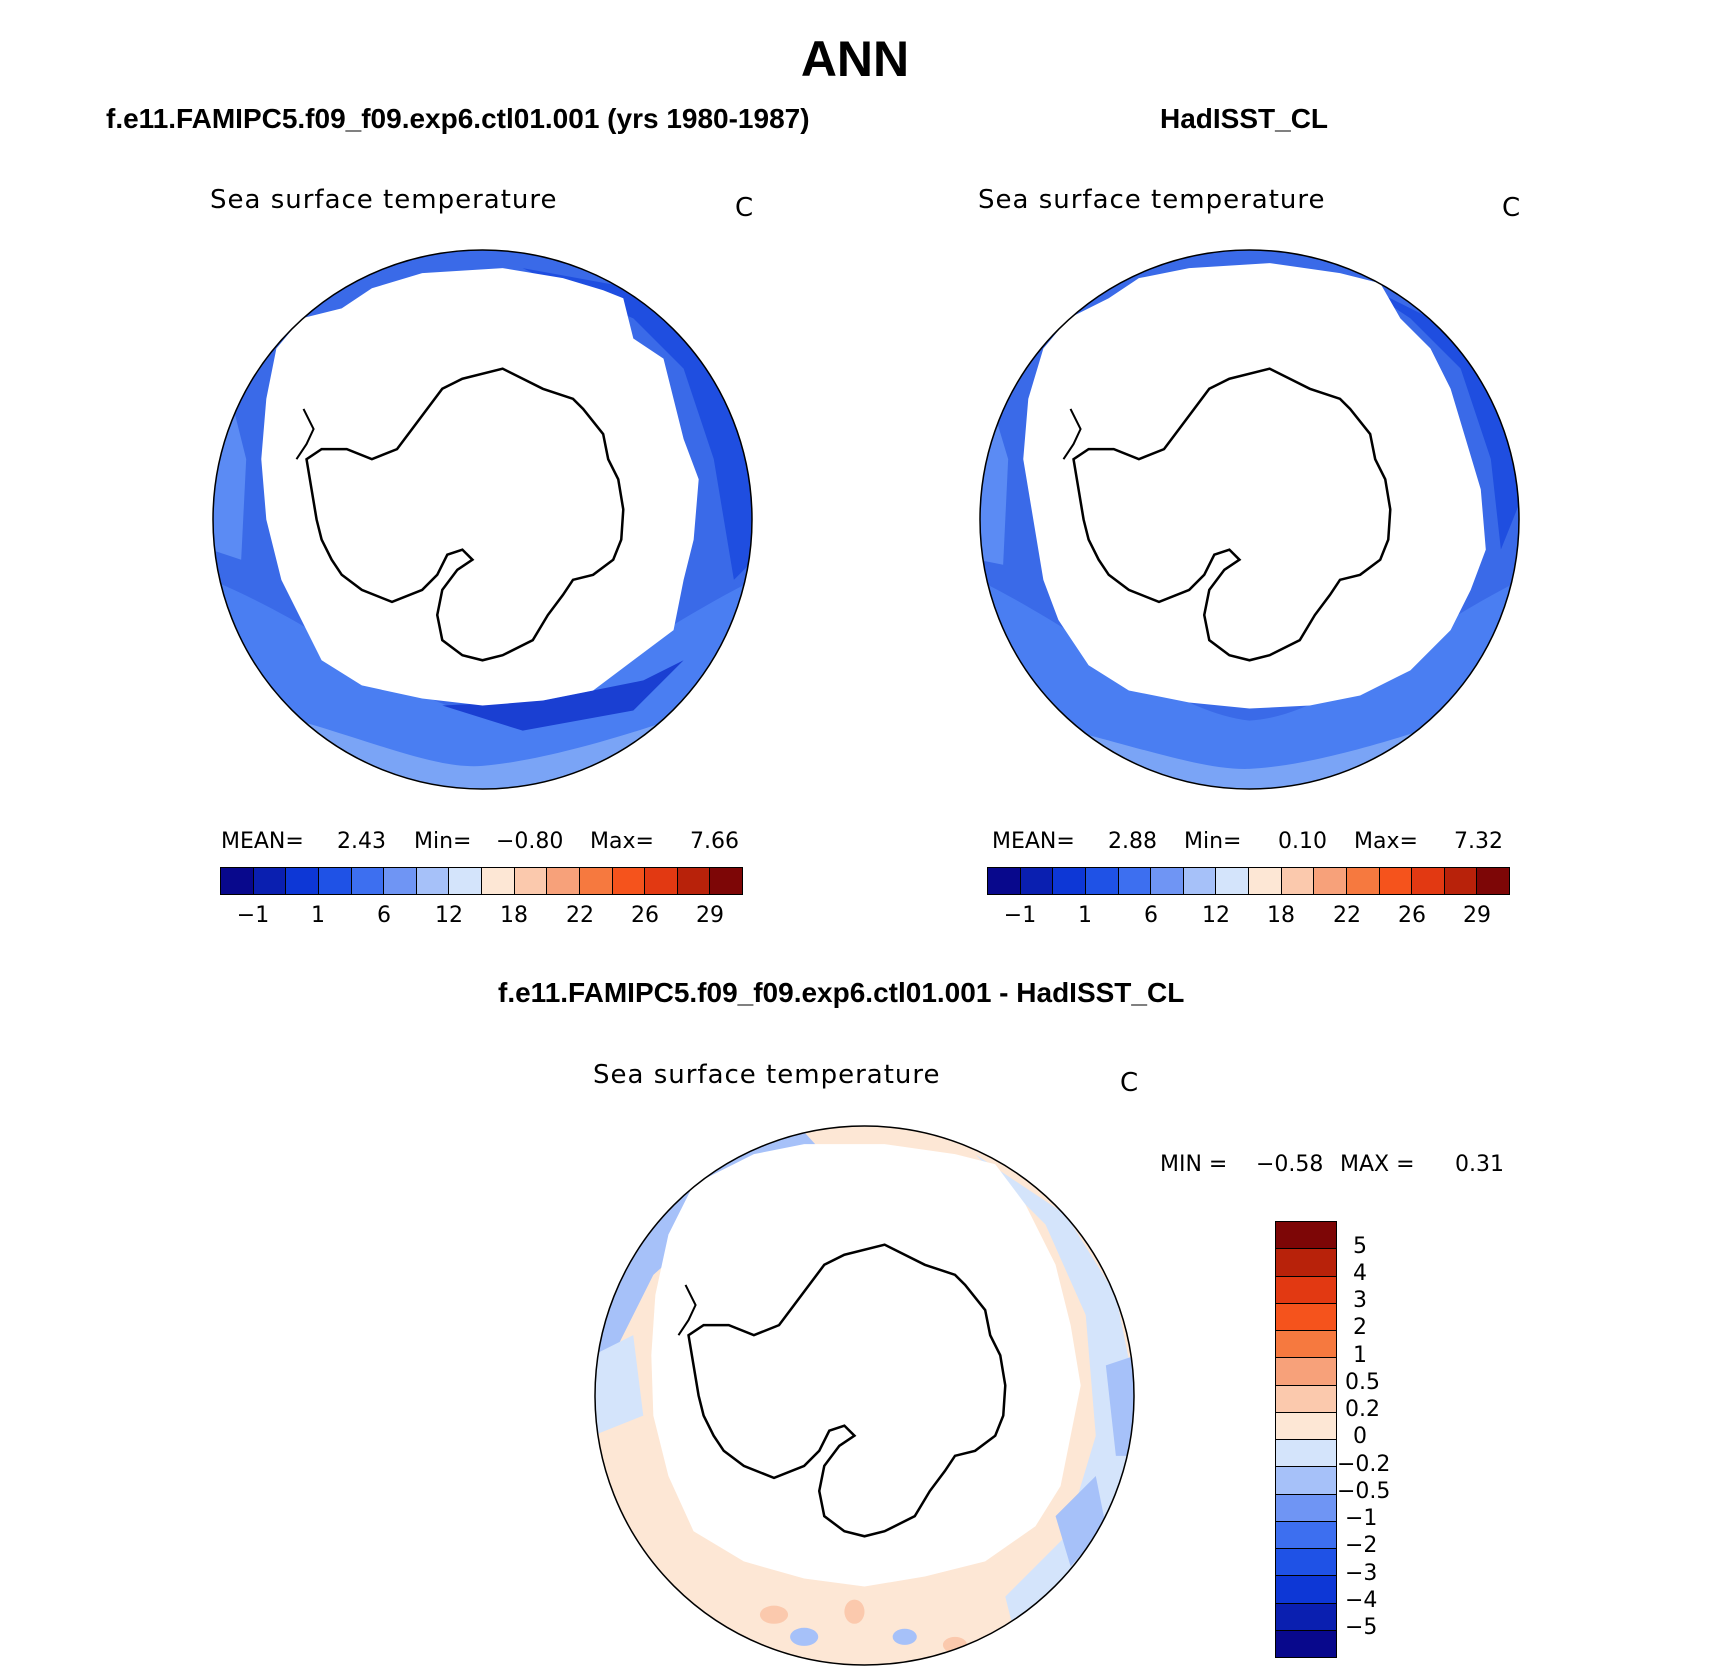 The width and height of the screenshot is (1710, 1667). Describe the element at coordinates (1151, 915) in the screenshot. I see `panel2-tick: 6` at that location.